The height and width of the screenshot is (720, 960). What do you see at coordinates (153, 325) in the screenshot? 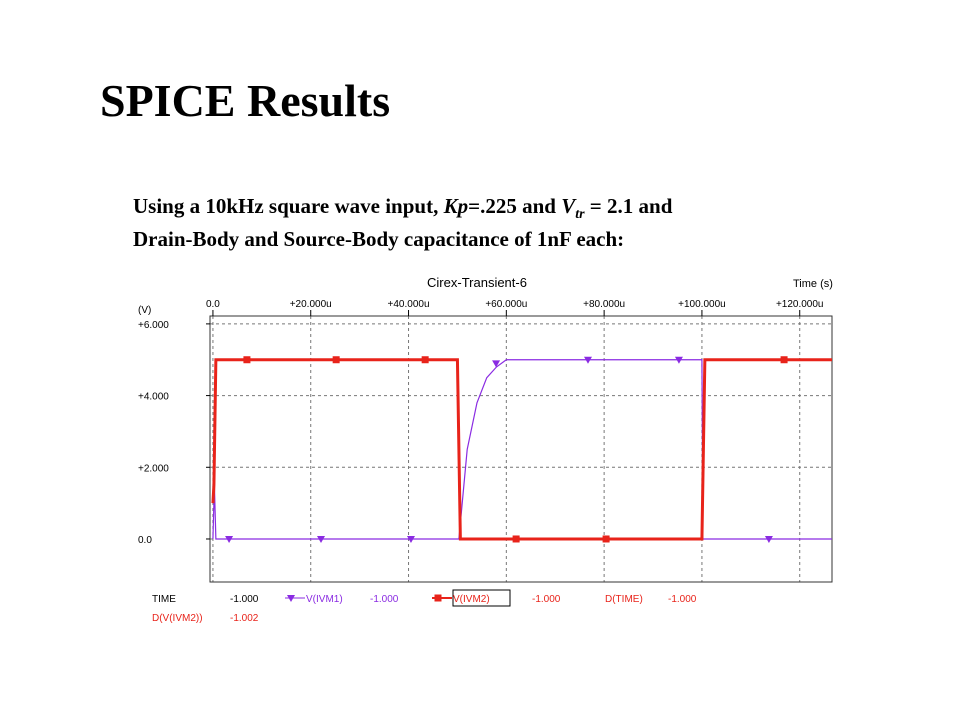
I see `y-tick-label: +6.000` at bounding box center [153, 325].